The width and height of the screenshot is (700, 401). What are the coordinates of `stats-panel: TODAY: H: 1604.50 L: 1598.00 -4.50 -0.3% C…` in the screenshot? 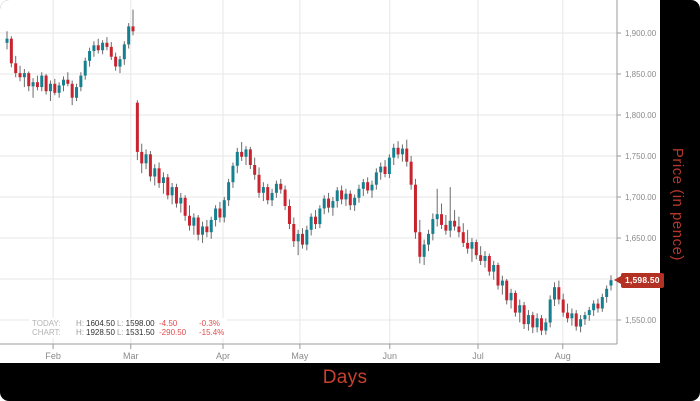 It's located at (128, 328).